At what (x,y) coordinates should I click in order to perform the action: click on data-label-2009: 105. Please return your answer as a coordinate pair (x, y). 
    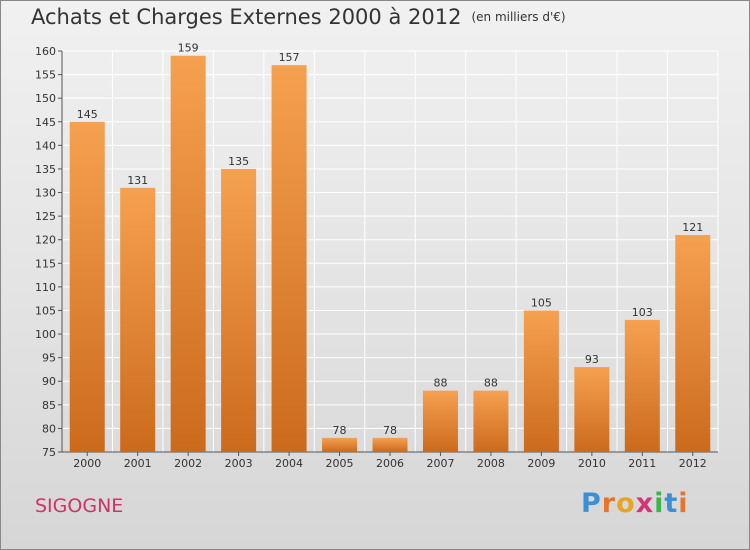
    Looking at the image, I should click on (541, 302).